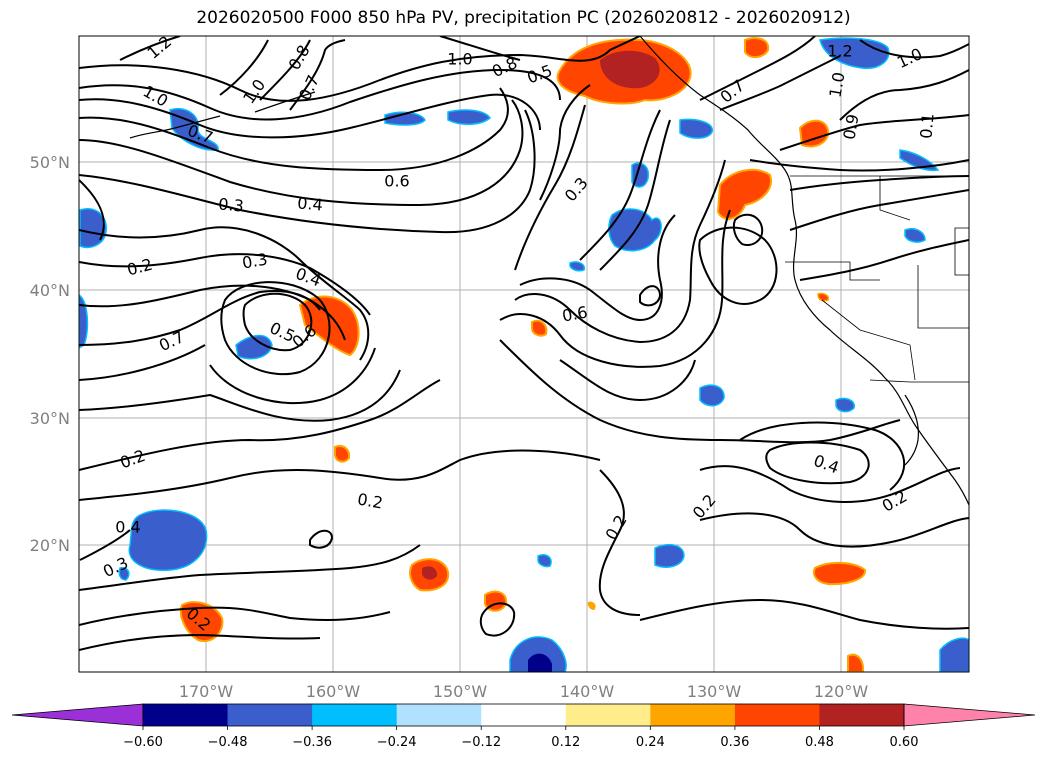 The width and height of the screenshot is (1047, 765). Describe the element at coordinates (143, 742) in the screenshot. I see `colorbar-tick-label: −0.60` at that location.